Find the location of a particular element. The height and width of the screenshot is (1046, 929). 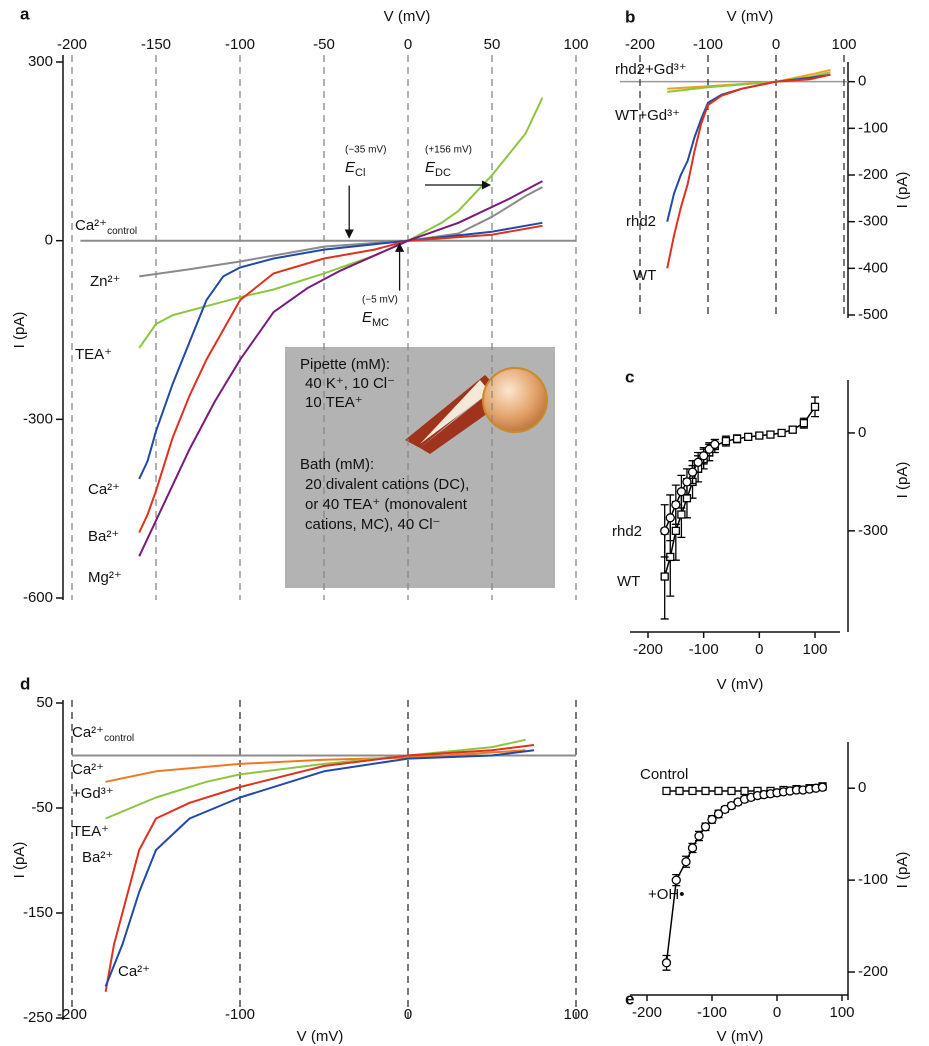

series-label: +OH• is located at coordinates (666, 894).